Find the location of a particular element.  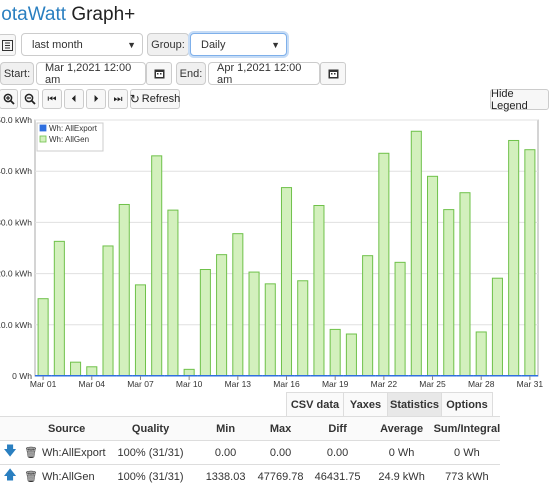

row-average: 0 Wh is located at coordinates (401, 452).